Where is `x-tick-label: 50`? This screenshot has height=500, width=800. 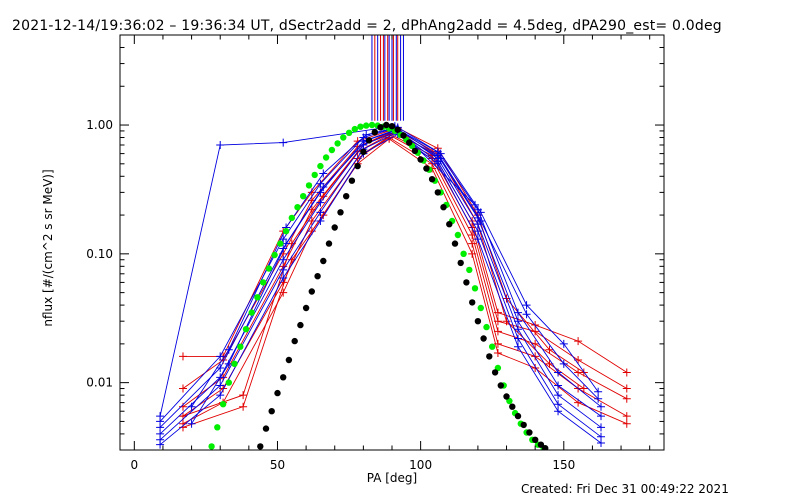 x-tick-label: 50 is located at coordinates (277, 465).